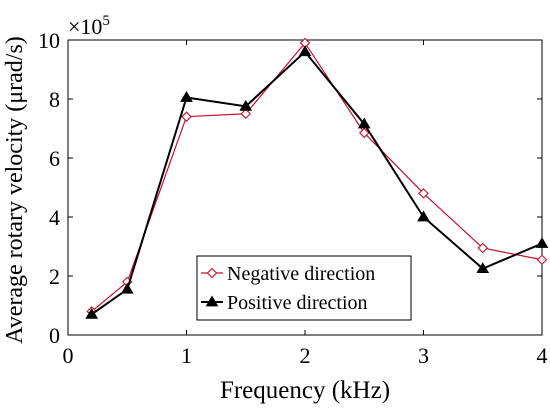 Image resolution: width=550 pixels, height=411 pixels. What do you see at coordinates (423, 355) in the screenshot?
I see `x-tick-label: 3` at bounding box center [423, 355].